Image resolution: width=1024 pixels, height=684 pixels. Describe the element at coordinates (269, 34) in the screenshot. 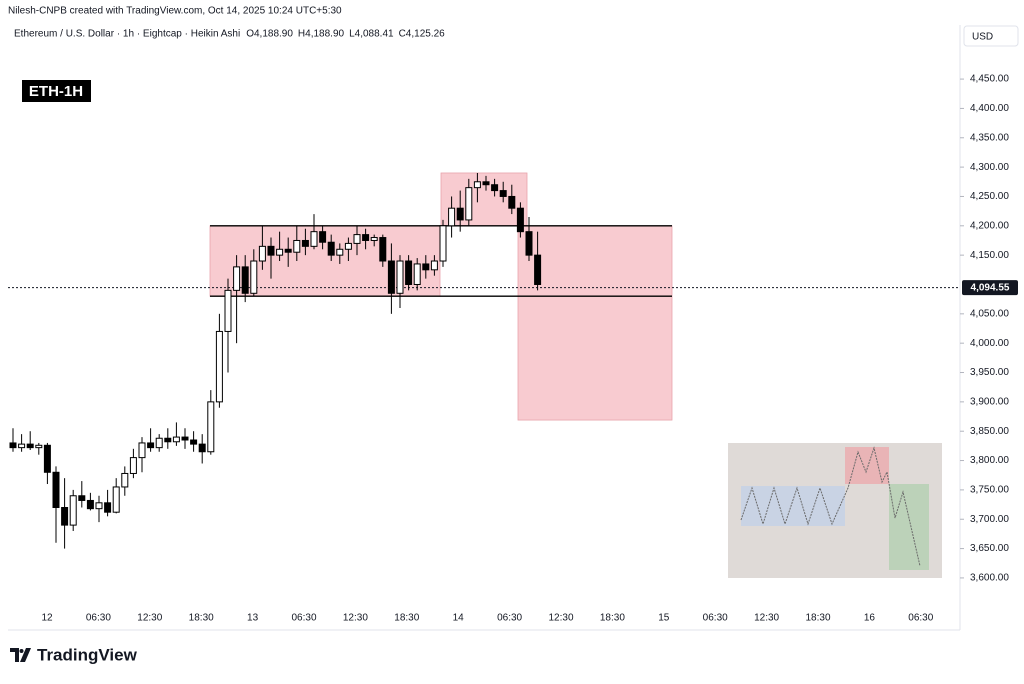

I see `ohlc-value: O4,188.90` at that location.